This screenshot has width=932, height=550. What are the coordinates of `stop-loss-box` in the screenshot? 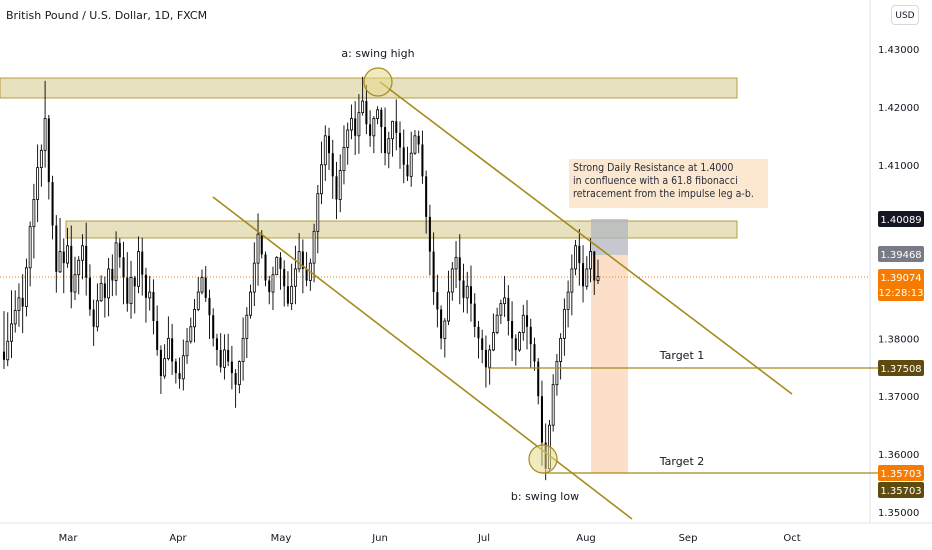 It's located at (609, 237).